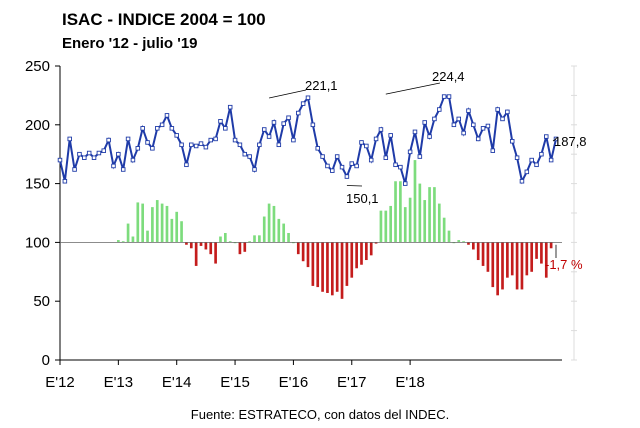  Describe the element at coordinates (321, 85) in the screenshot. I see `annotation-label: 221,1` at that location.